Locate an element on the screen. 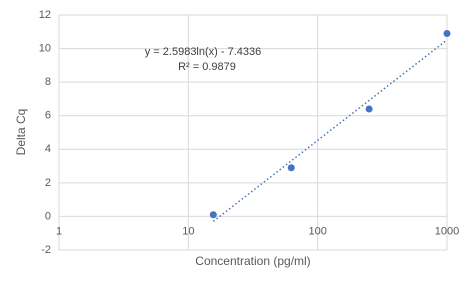 The width and height of the screenshot is (474, 284). y-tick-label: 8 is located at coordinates (48, 82).